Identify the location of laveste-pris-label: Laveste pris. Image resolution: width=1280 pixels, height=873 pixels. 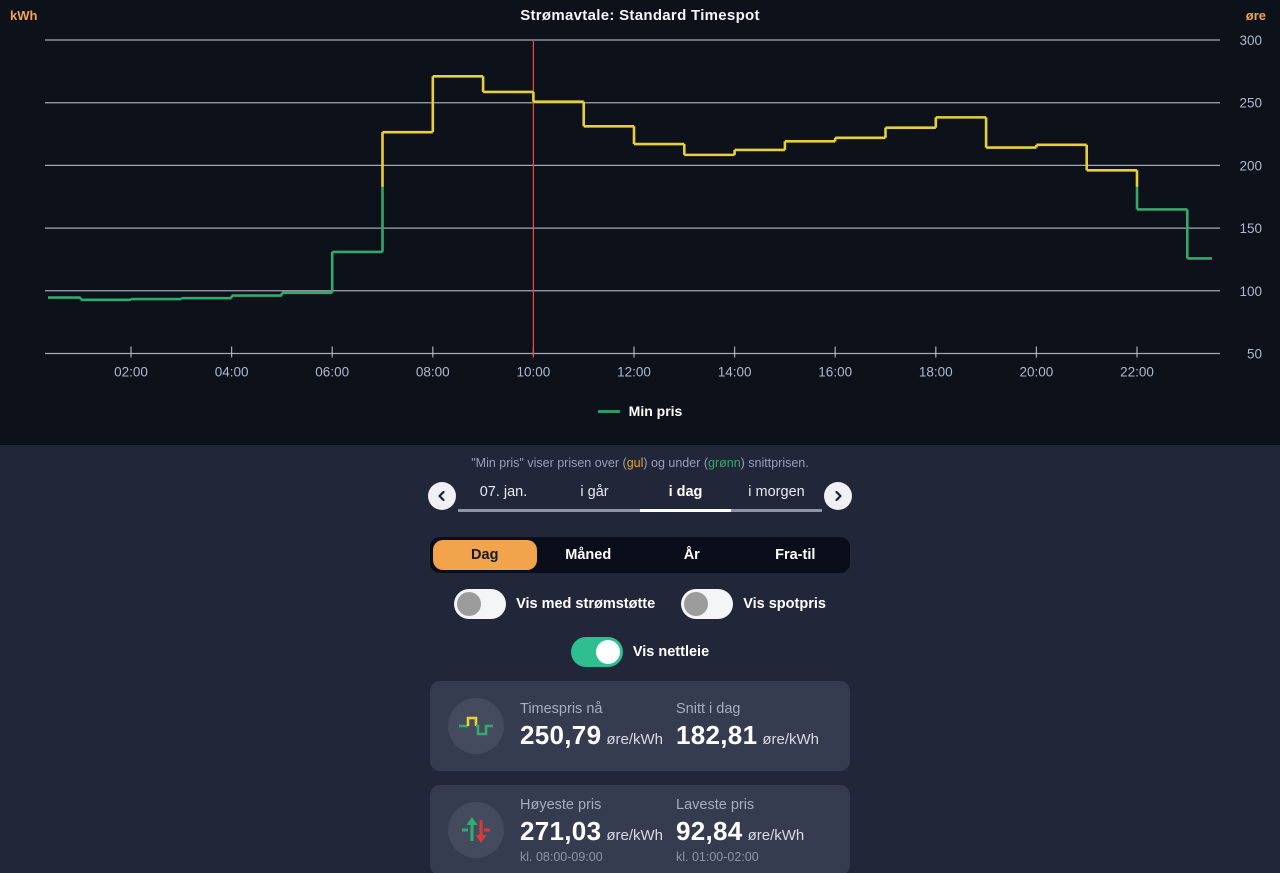
(715, 804).